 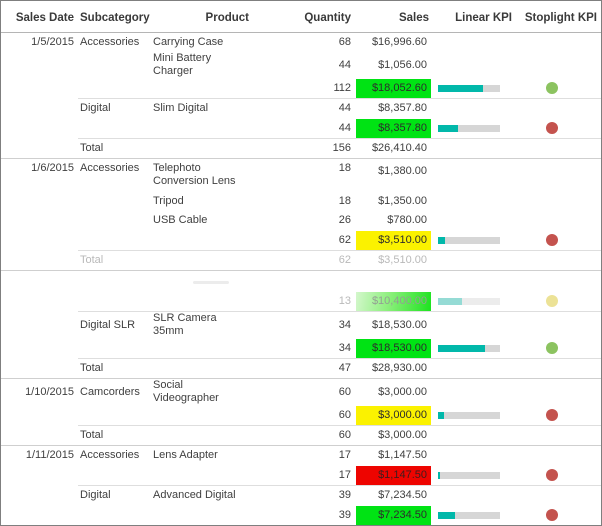 What do you see at coordinates (301, 435) in the screenshot?
I see `table-row: Total 60 $3,000.00` at bounding box center [301, 435].